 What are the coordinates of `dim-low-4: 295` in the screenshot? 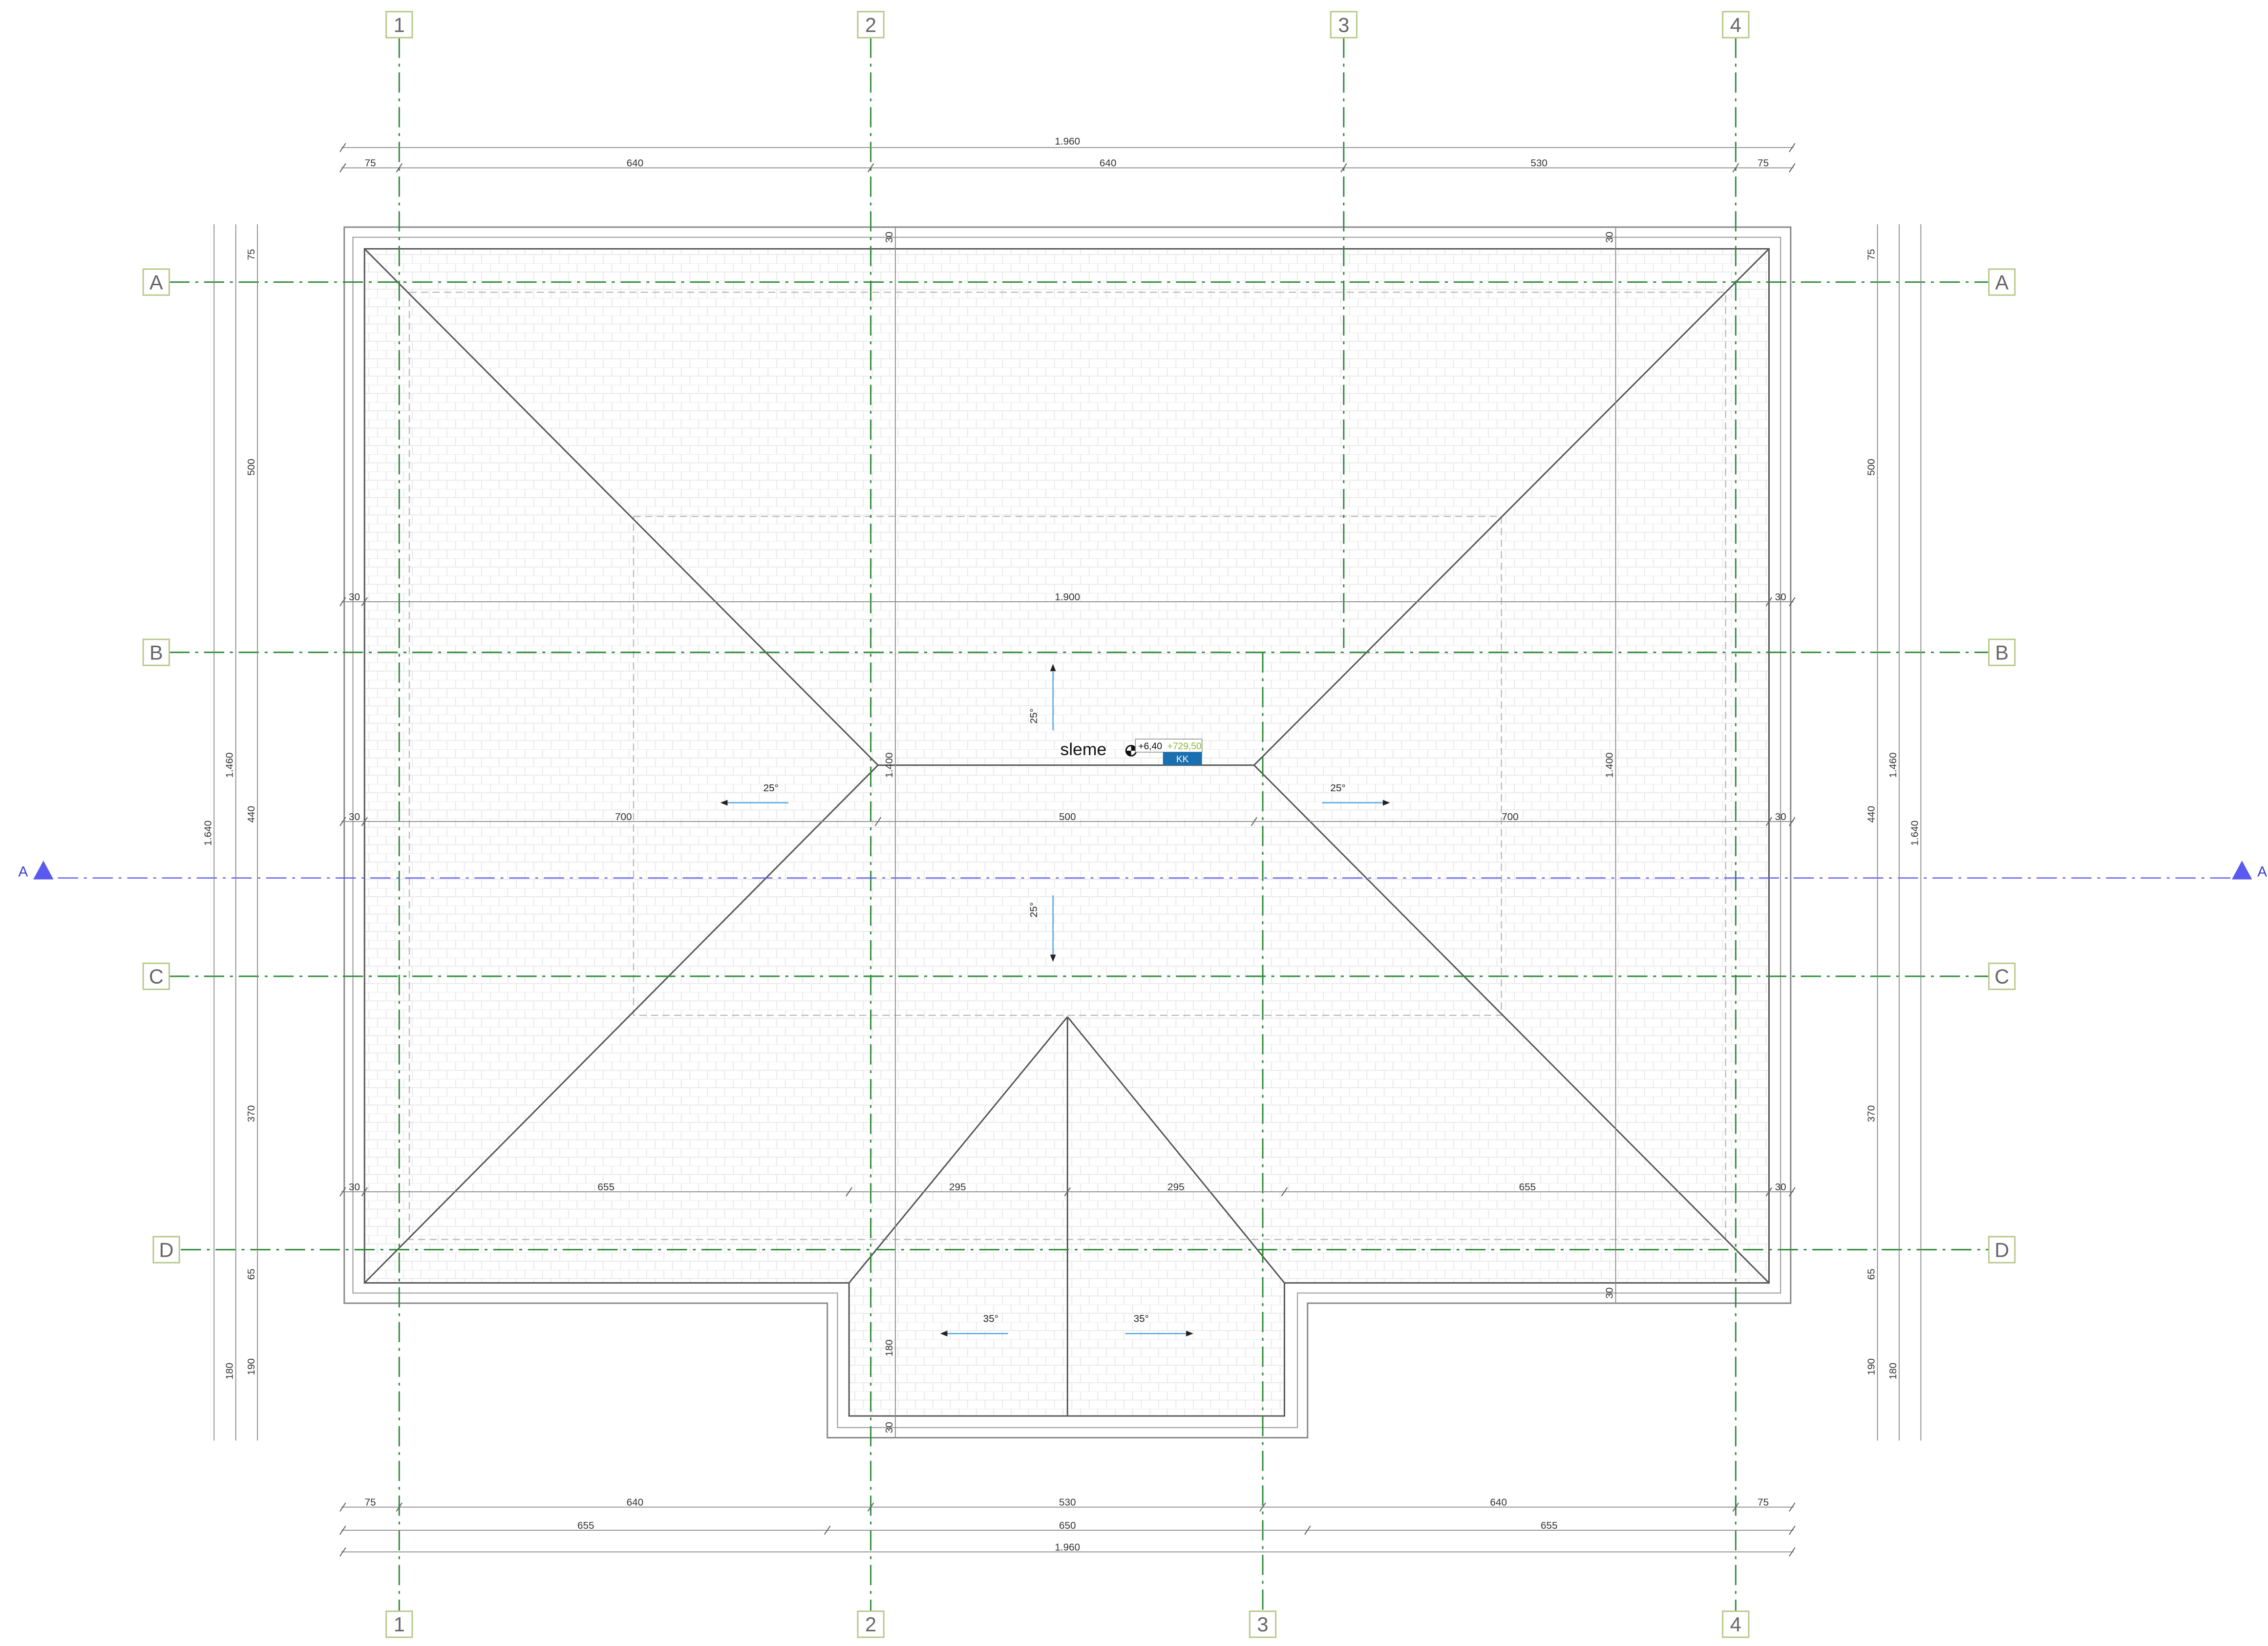 It's located at (1176, 1187).